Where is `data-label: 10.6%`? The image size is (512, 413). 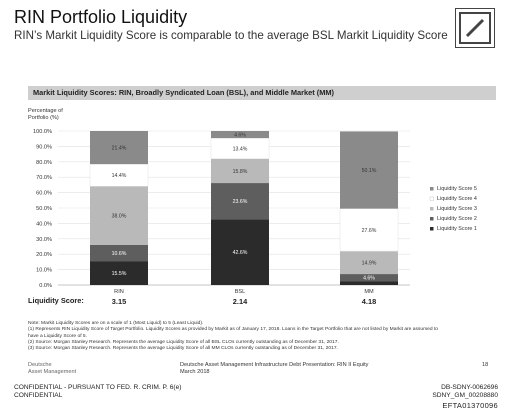 data-label: 10.6% is located at coordinates (119, 254).